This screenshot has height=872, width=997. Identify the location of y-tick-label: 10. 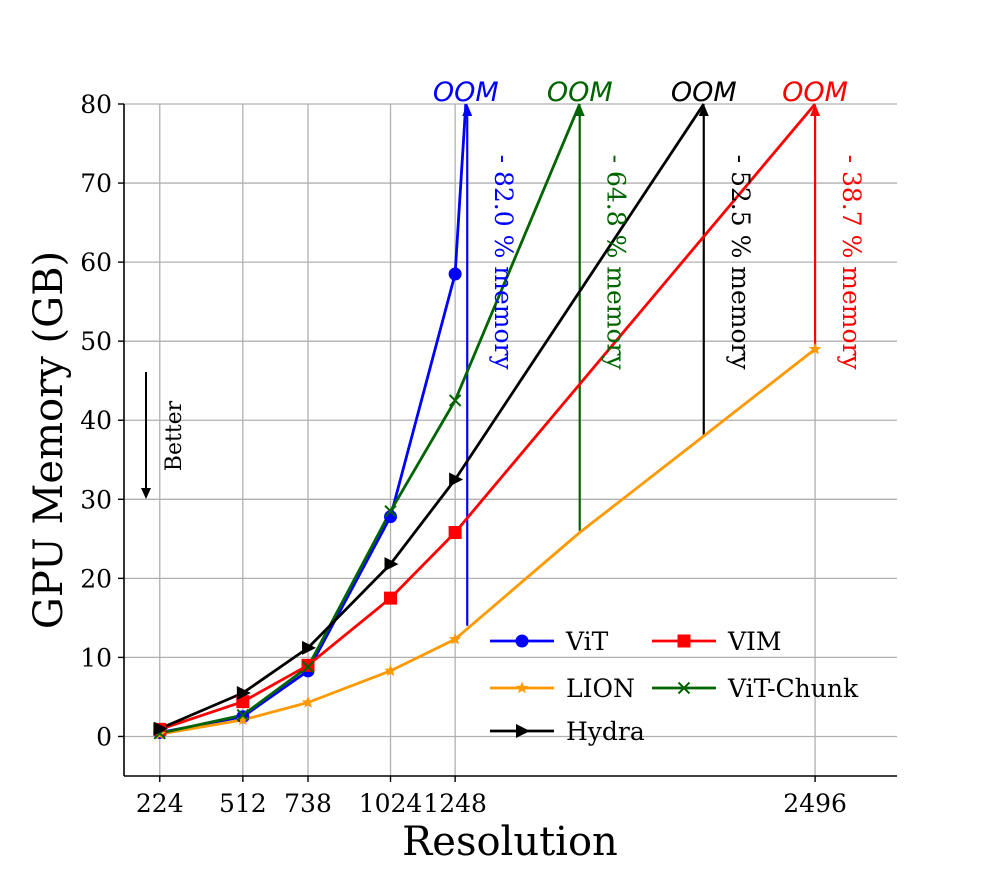
(96, 657).